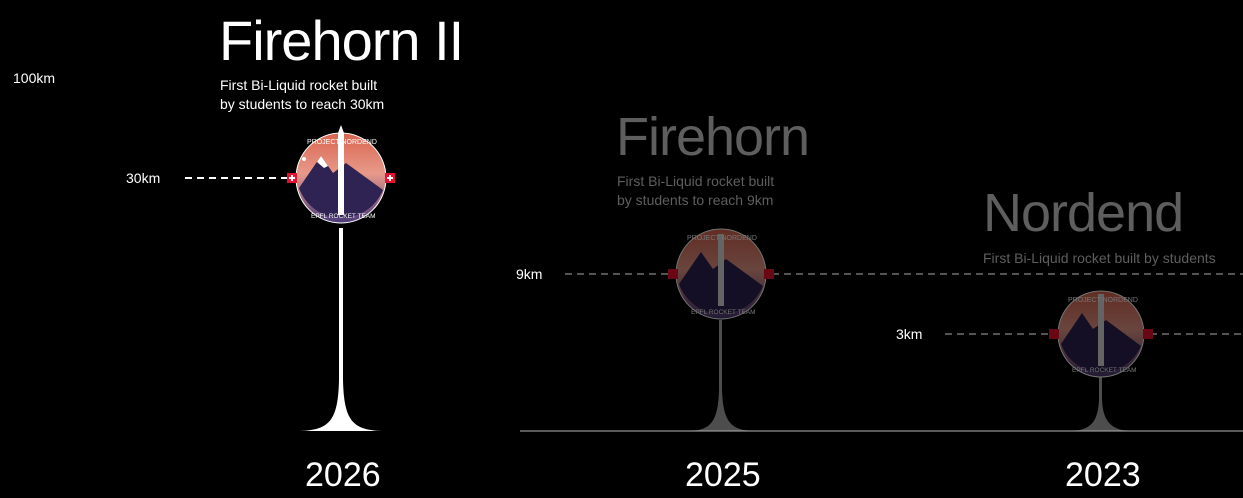 This screenshot has height=498, width=1243. What do you see at coordinates (341, 40) in the screenshot?
I see `rocket-title-firehorn-ii: Firehorn II` at bounding box center [341, 40].